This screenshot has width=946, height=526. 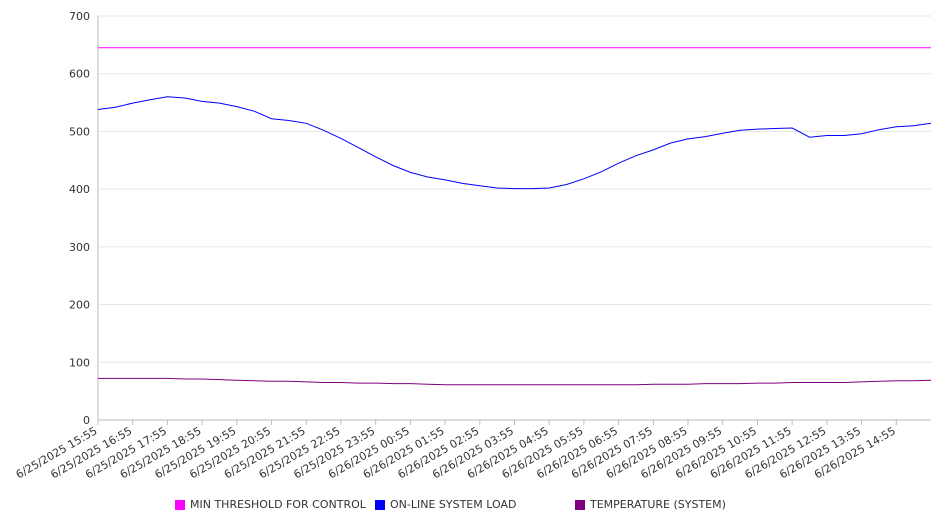 I want to click on legend-label: ON-LINE SYSTEM LOAD, so click(x=453, y=504).